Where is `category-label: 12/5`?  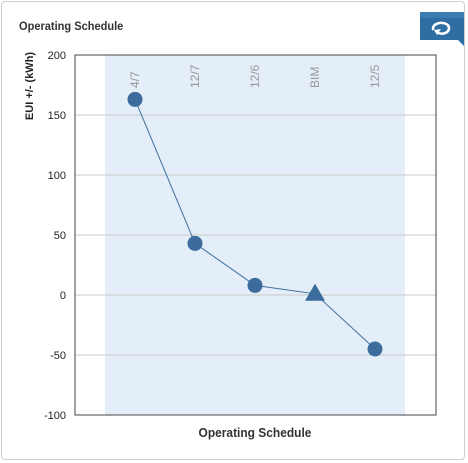
category-label: 12/5 is located at coordinates (375, 76).